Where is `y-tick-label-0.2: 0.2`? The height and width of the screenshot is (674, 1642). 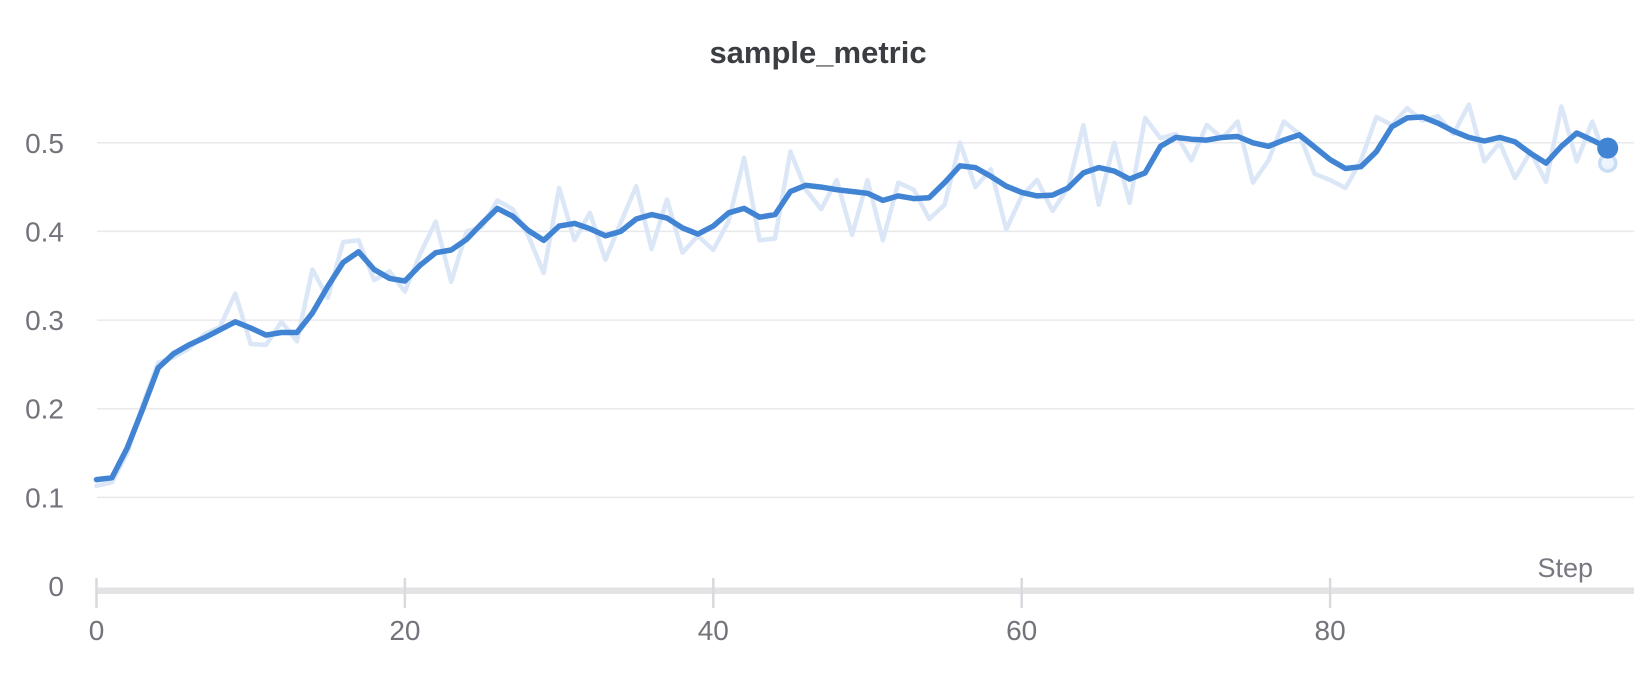
y-tick-label-0.2: 0.2 is located at coordinates (44, 409).